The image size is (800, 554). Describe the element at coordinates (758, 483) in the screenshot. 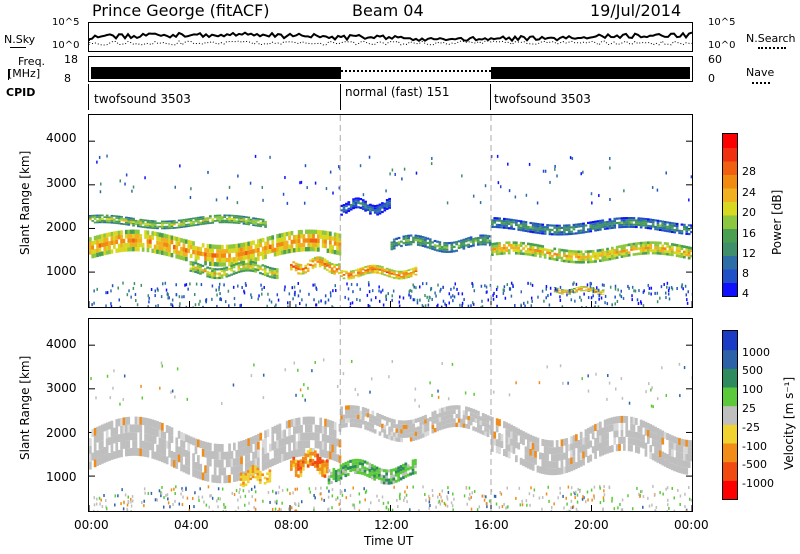

I see `velocity-cbar-tick-neg1000: -1000` at that location.